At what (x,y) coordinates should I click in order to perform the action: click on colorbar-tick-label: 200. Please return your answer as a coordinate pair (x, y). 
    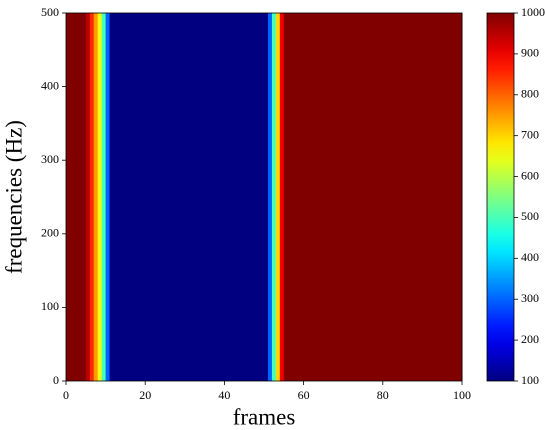
    Looking at the image, I should click on (530, 339).